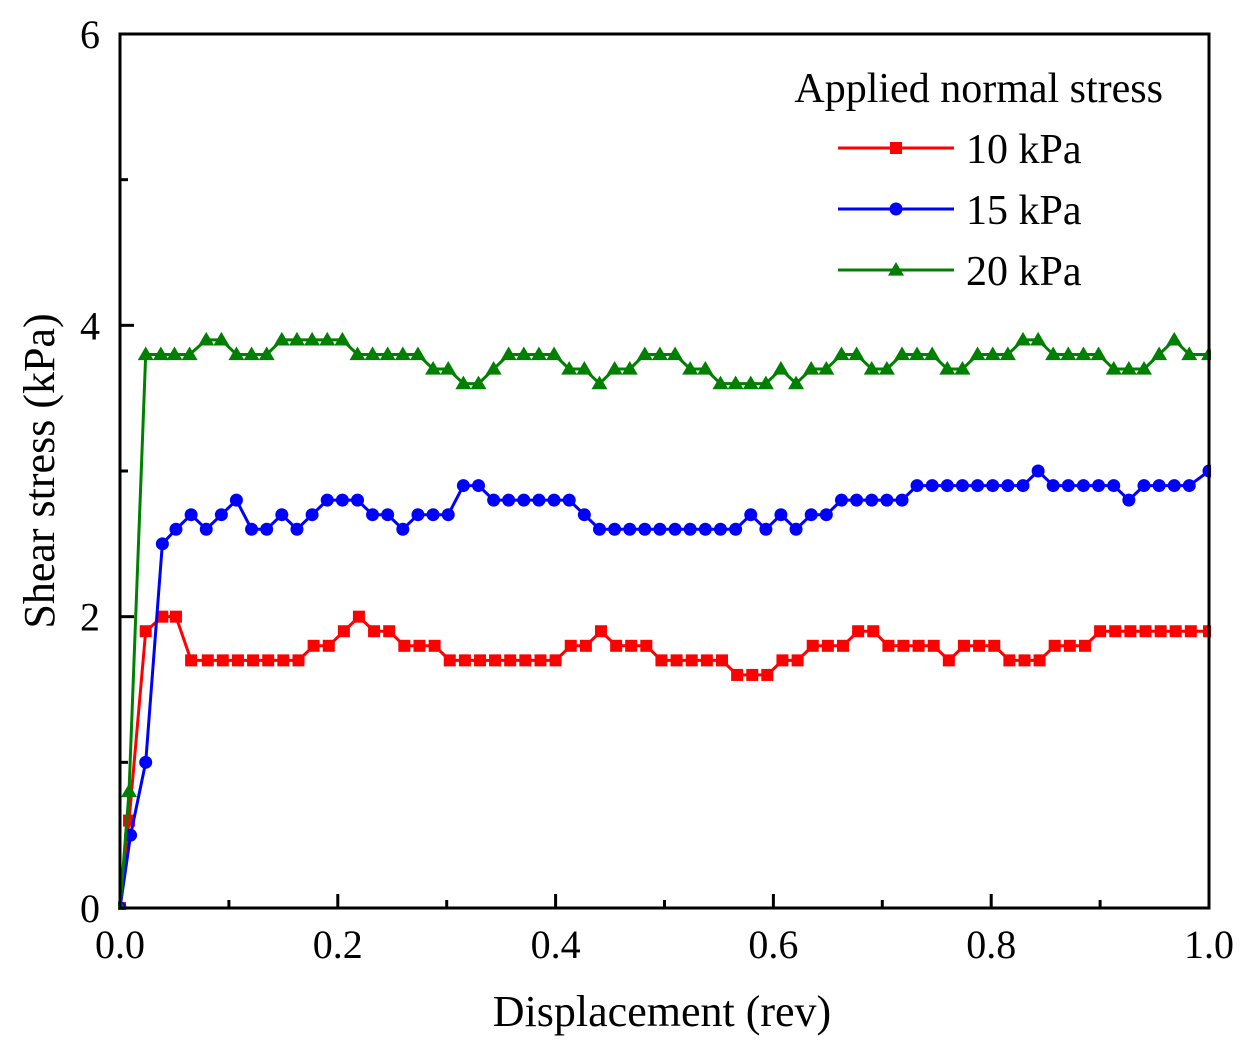  Describe the element at coordinates (896, 269) in the screenshot. I see `legend-marker-20-kpa` at that location.